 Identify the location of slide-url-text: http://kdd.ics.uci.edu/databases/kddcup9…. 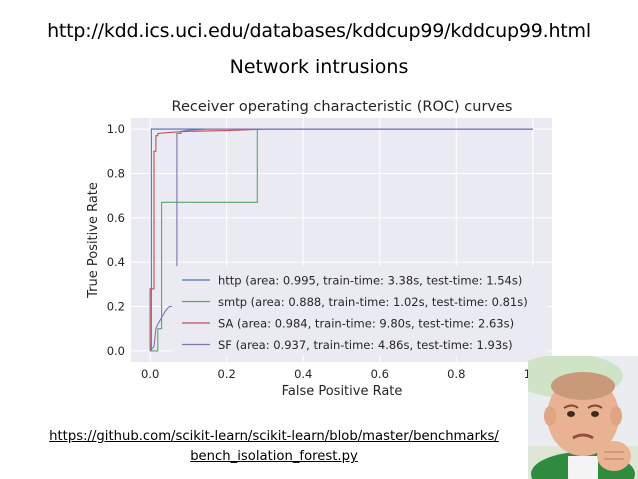
(319, 31).